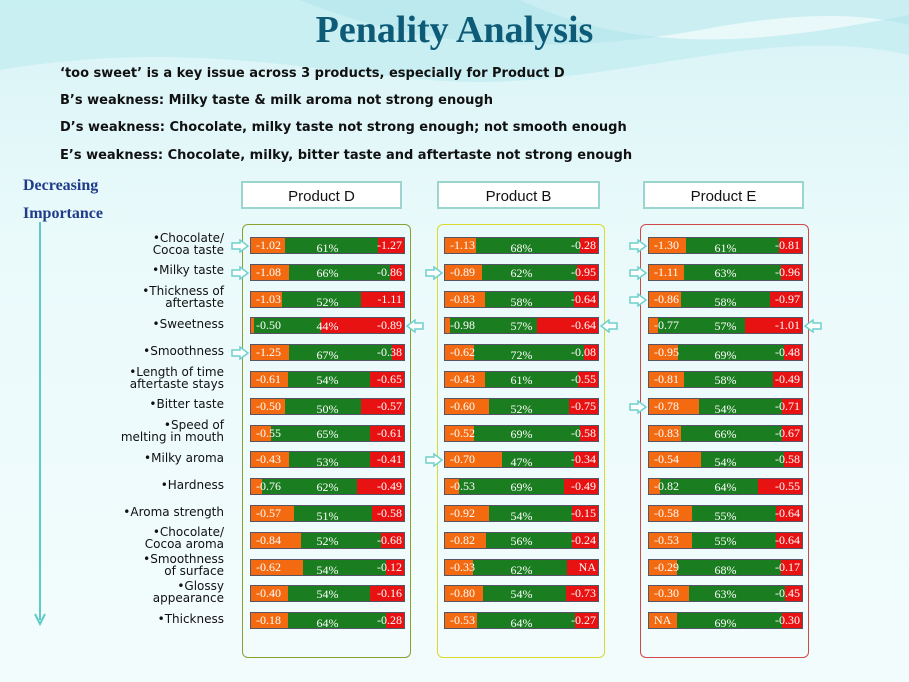  What do you see at coordinates (63, 213) in the screenshot?
I see `side-label-importance: Importance` at bounding box center [63, 213].